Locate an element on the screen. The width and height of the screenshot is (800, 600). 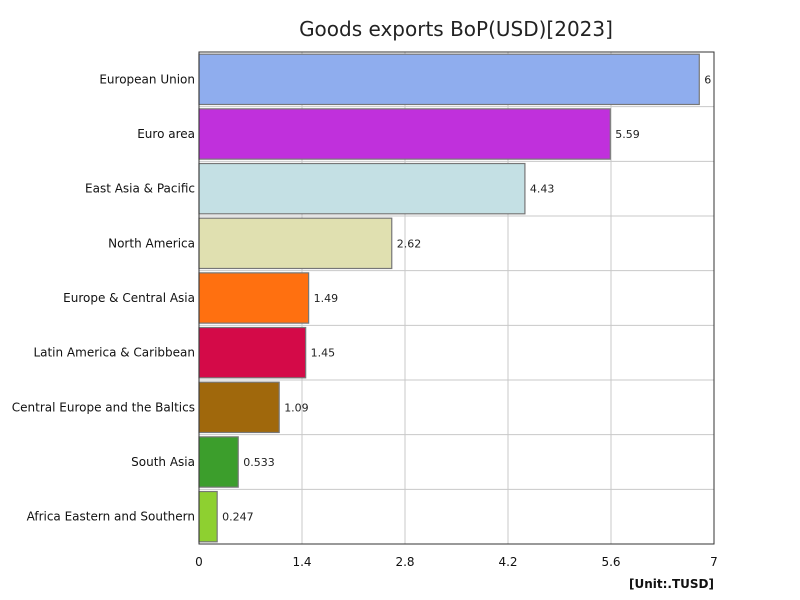
bar-value-label: 2.62 is located at coordinates (409, 243).